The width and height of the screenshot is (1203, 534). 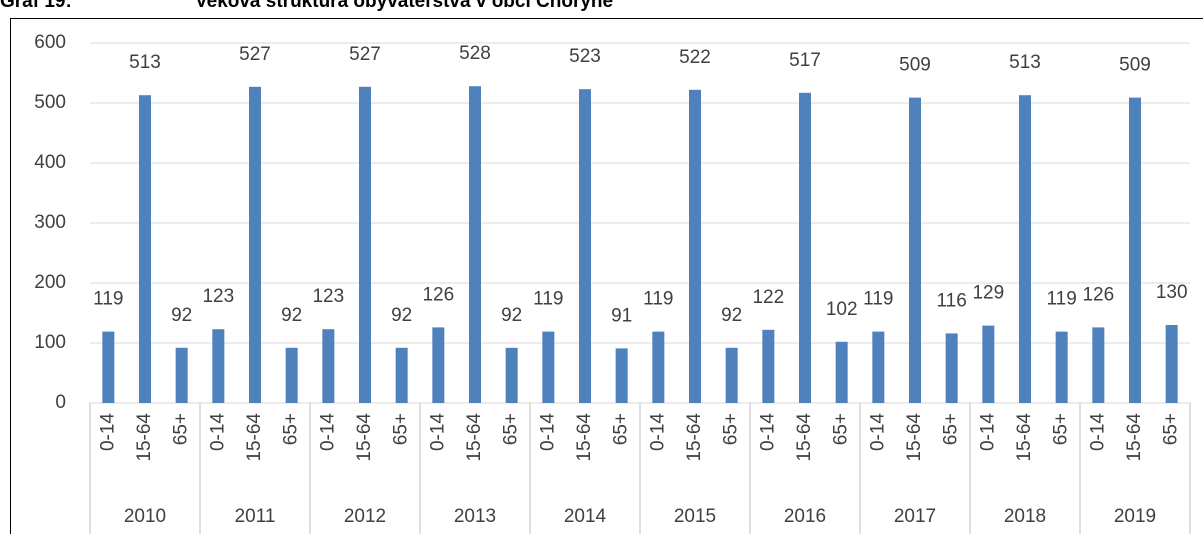 What do you see at coordinates (805, 516) in the screenshot?
I see `group-label: 2016` at bounding box center [805, 516].